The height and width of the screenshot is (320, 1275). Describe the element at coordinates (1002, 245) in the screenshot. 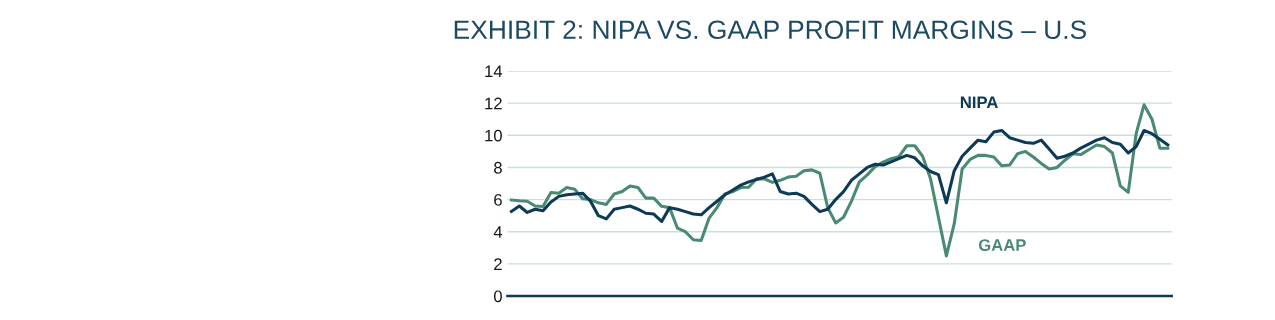

I see `series-label: GAAP` at that location.